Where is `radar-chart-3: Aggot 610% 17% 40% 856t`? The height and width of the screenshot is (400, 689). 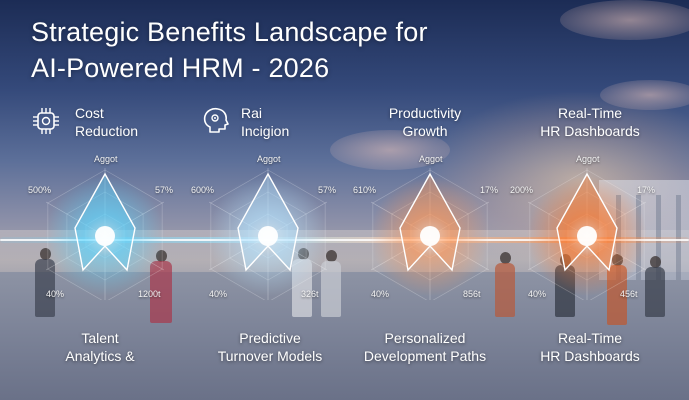
radar-chart-3: Aggot 610% 17% 40% 856t is located at coordinates (430, 227).